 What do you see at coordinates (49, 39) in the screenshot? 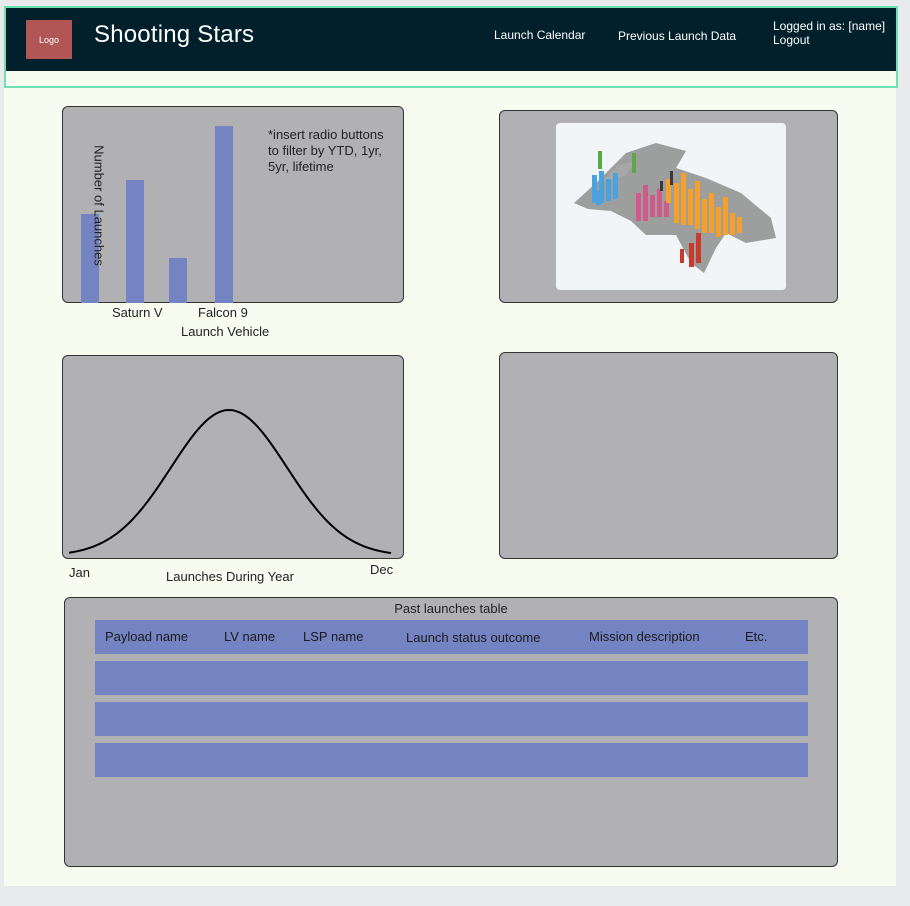
I see `logo: Logo` at bounding box center [49, 39].